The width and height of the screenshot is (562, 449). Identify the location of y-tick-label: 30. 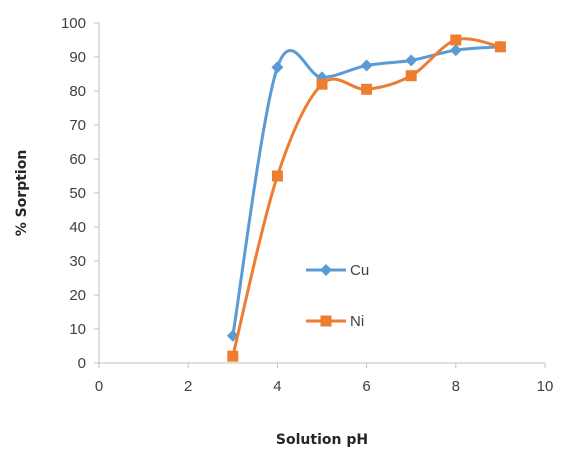
(77, 261).